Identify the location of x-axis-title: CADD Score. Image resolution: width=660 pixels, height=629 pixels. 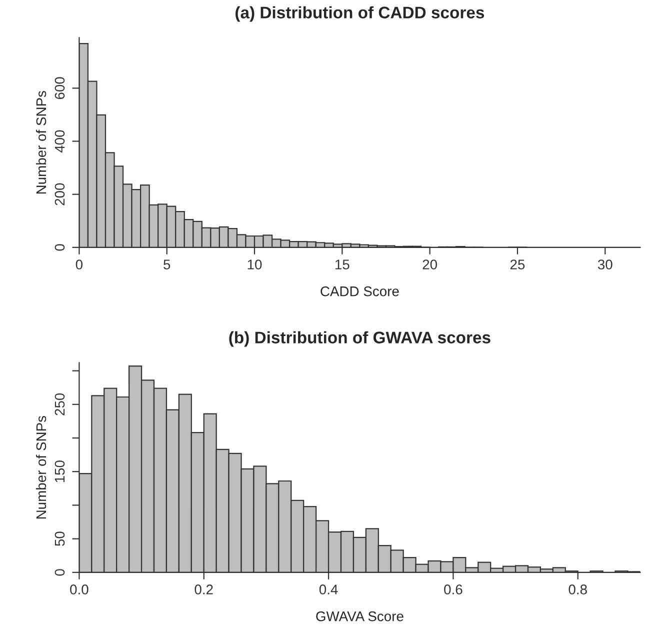
(359, 291).